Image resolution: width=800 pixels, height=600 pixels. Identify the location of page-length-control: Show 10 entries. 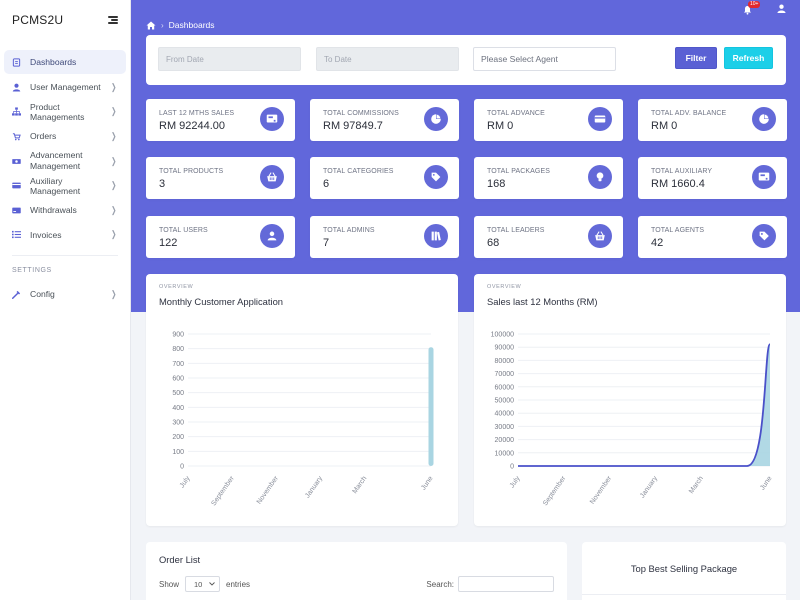
(204, 584).